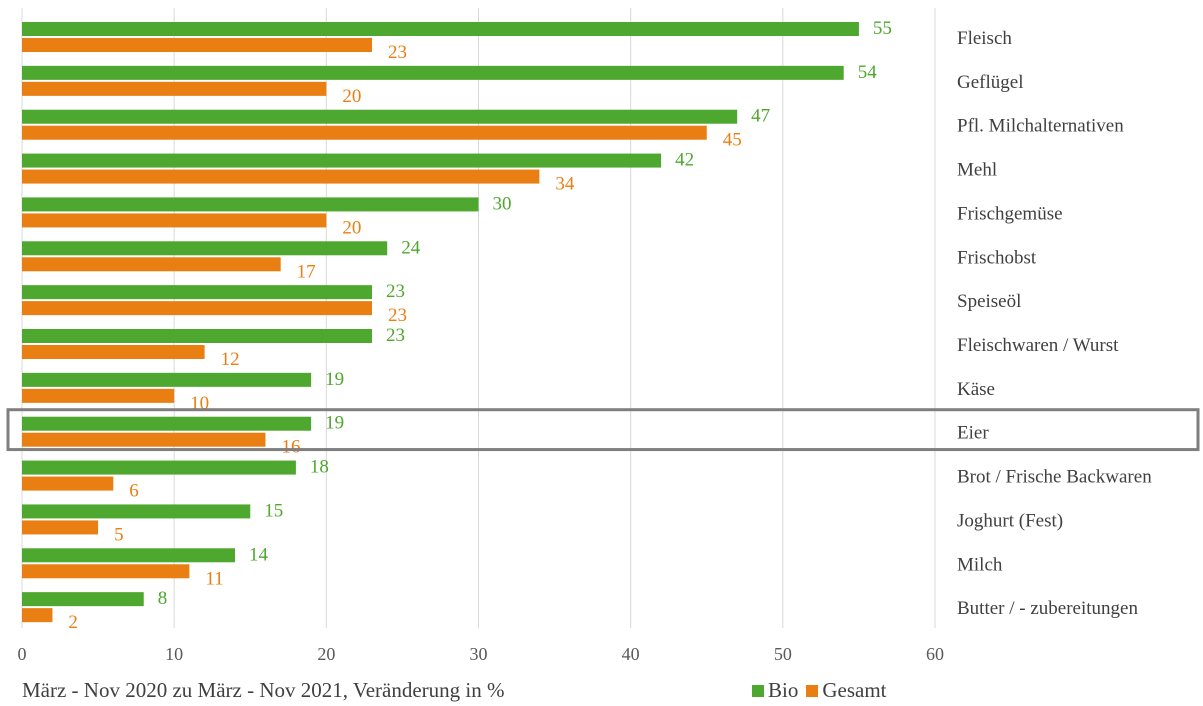 This screenshot has width=1203, height=706. I want to click on category-label: Frischgemüse, so click(1010, 213).